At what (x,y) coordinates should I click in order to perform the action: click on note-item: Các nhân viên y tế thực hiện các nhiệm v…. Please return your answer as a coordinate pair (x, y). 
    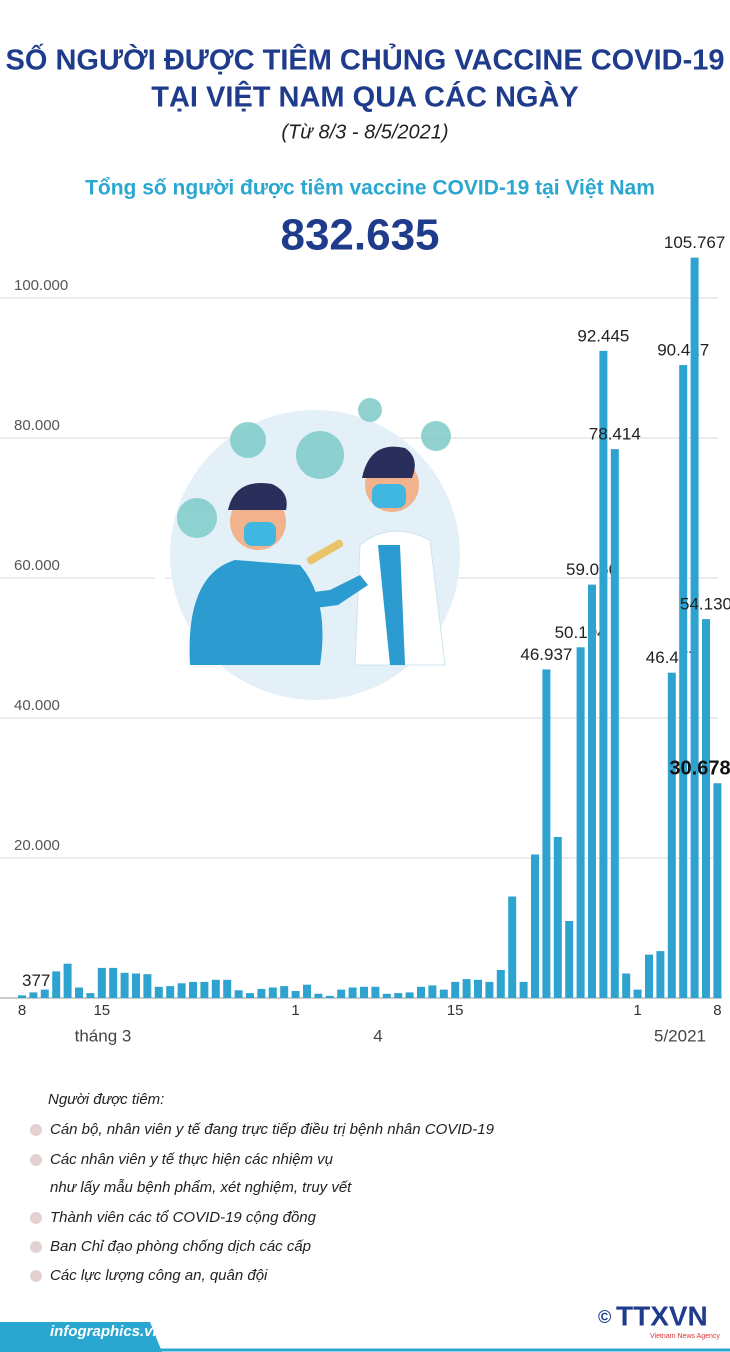
    Looking at the image, I should click on (192, 1159).